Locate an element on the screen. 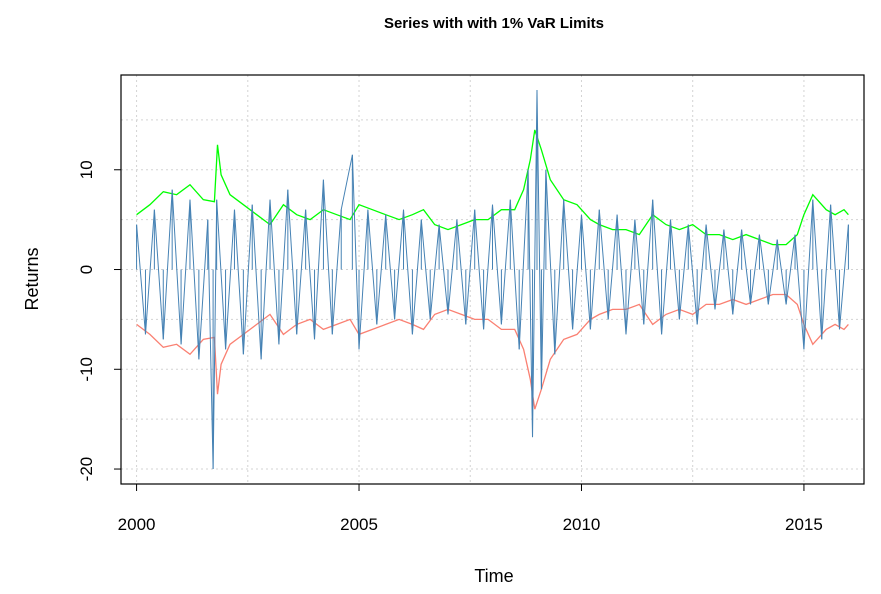  y-tick-label-10: 10 is located at coordinates (86, 169).